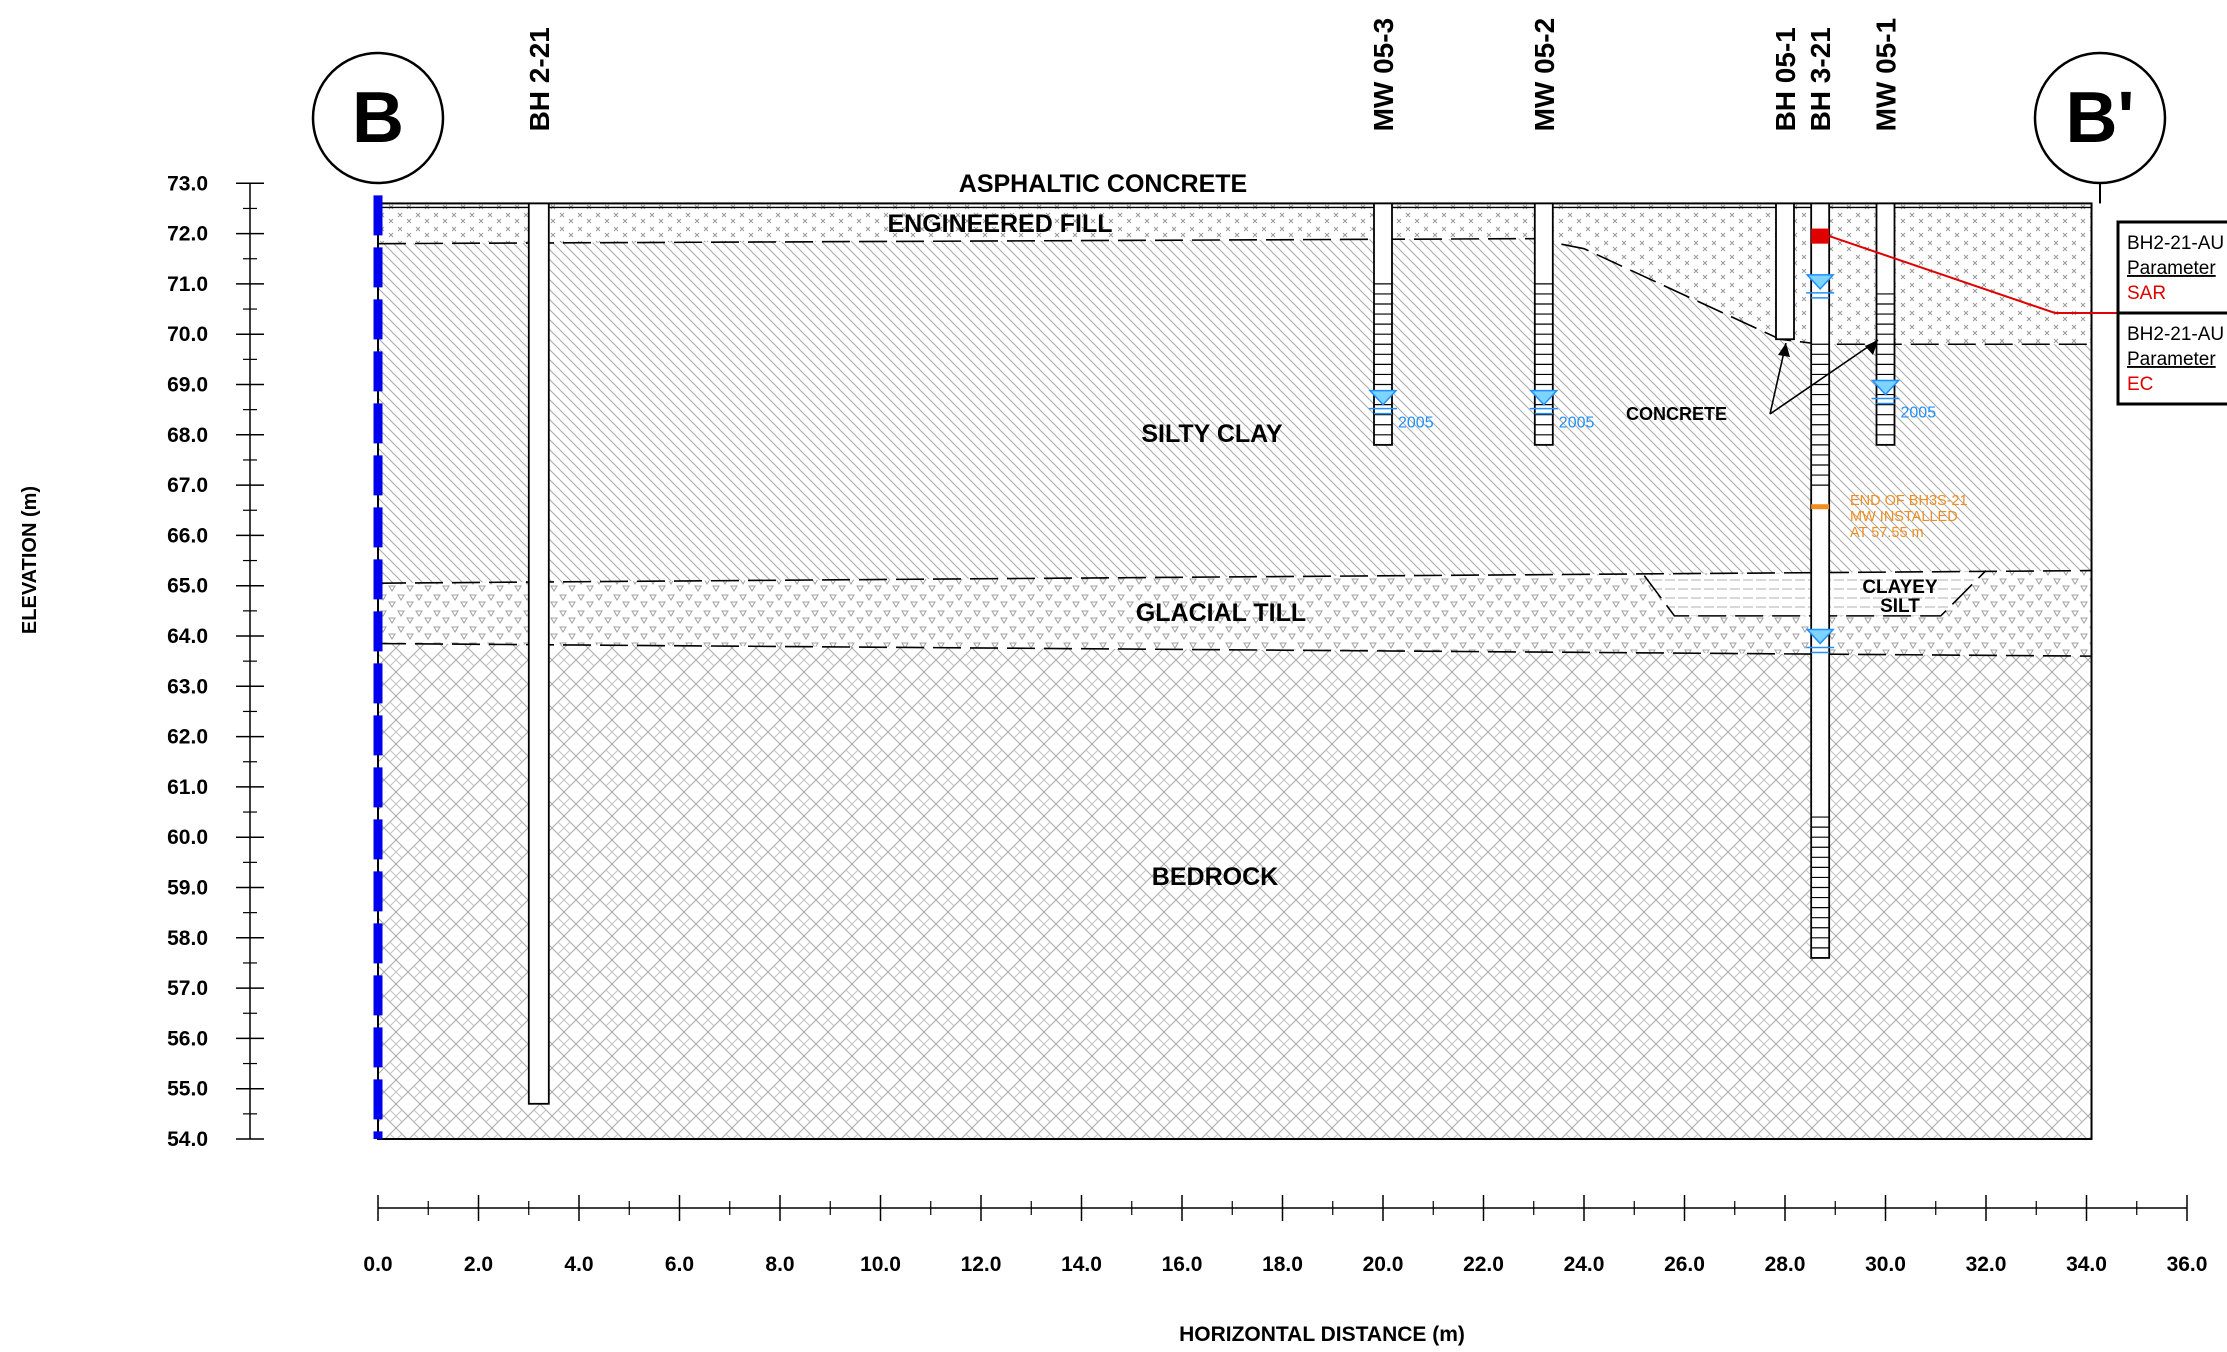  Describe the element at coordinates (30, 560) in the screenshot. I see `y-axis-label: ELEVATION (m)` at that location.